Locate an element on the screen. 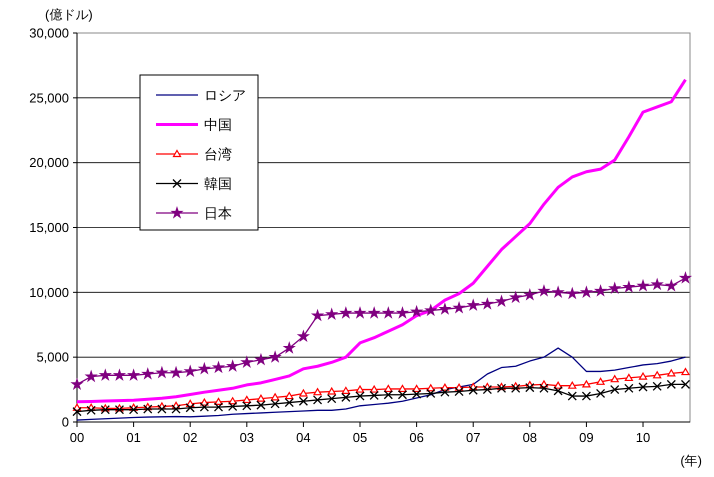 This screenshot has height=477, width=714. x-tick-label: 00 is located at coordinates (77, 437).